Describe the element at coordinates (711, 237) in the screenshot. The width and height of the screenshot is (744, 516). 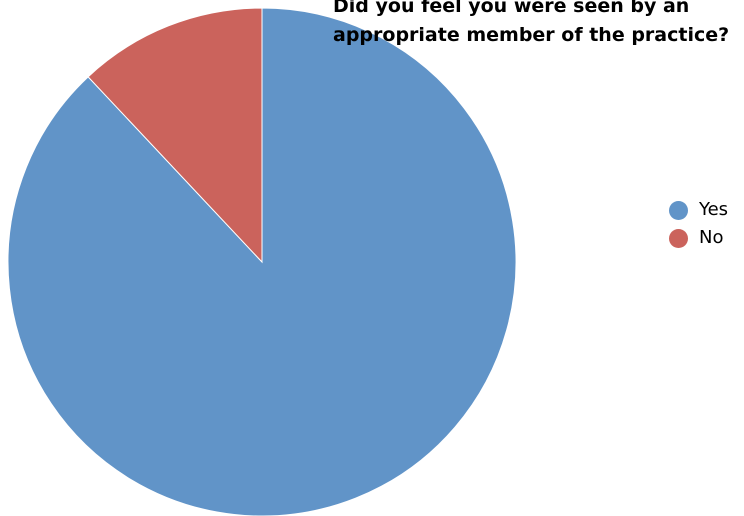
I see `legend-label-no: No` at that location.